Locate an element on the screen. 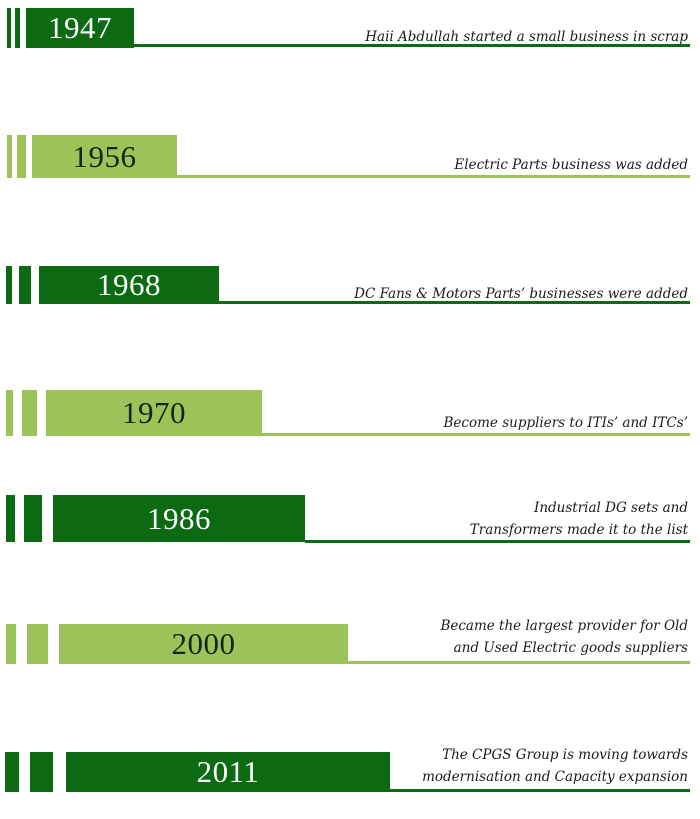  description-line: Electric Parts business was added is located at coordinates (571, 165).